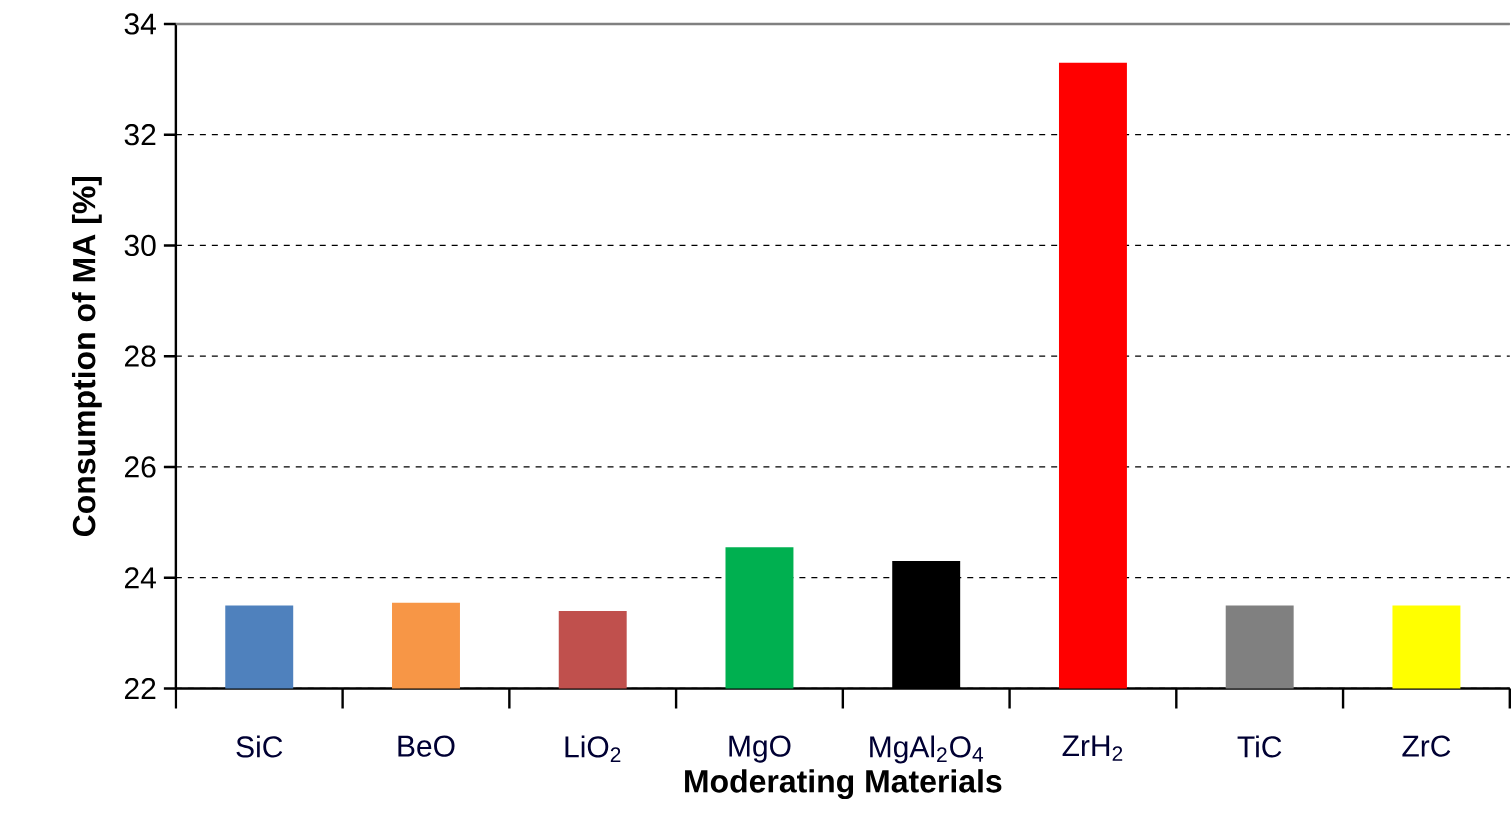 This screenshot has width=1511, height=831. Describe the element at coordinates (140, 134) in the screenshot. I see `y-tick-label: 32` at that location.